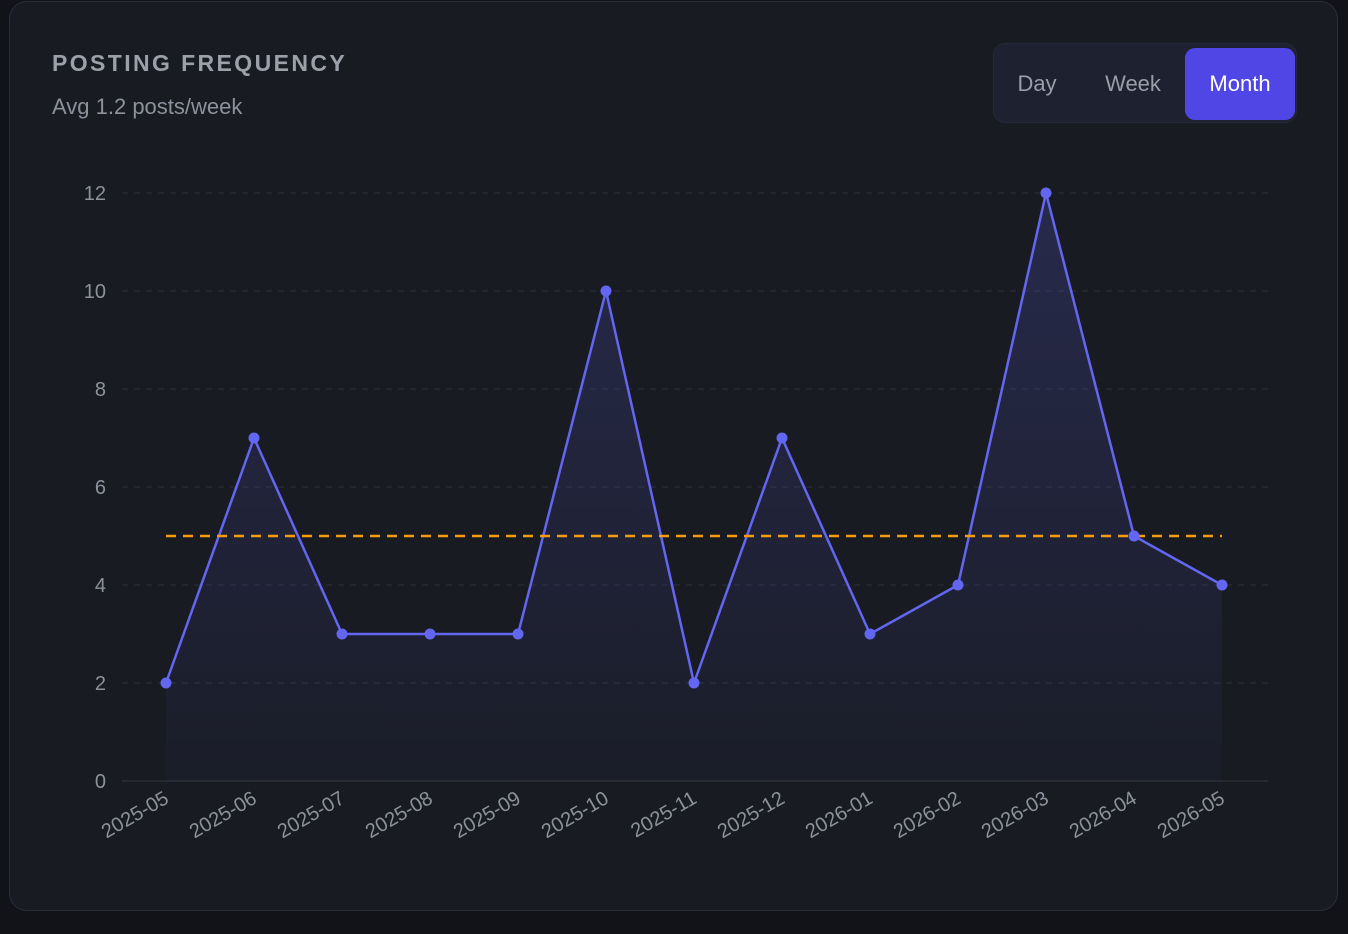 The height and width of the screenshot is (934, 1348). Describe the element at coordinates (927, 815) in the screenshot. I see `x-tick-label: 2026-02` at that location.